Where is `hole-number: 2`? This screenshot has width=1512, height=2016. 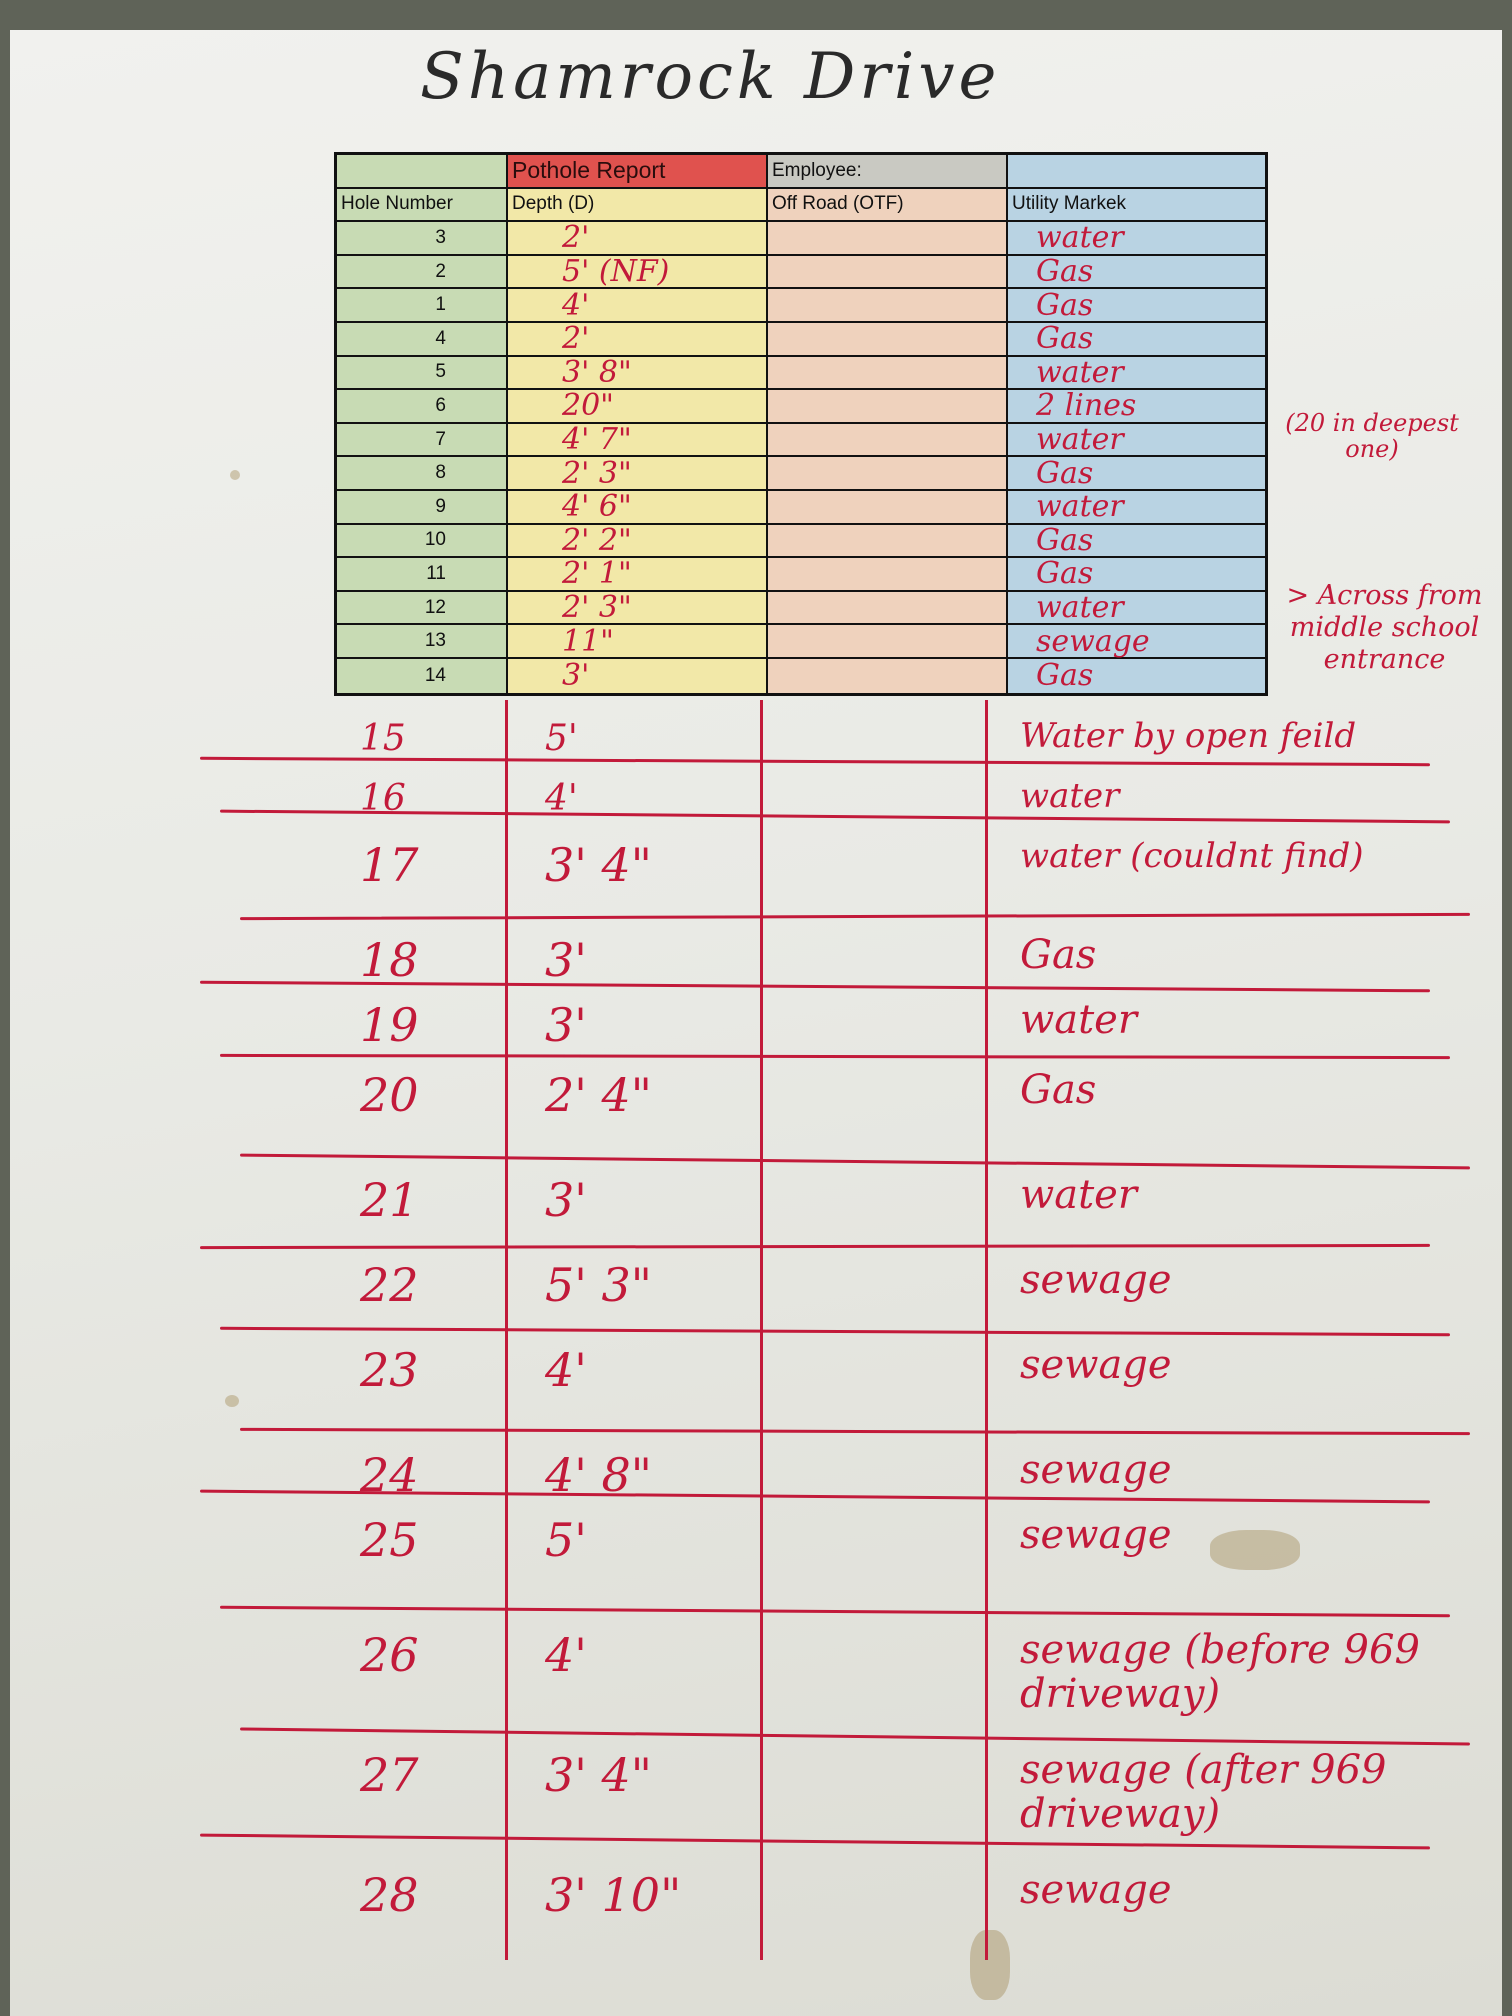 hole-number: 2 is located at coordinates (422, 271).